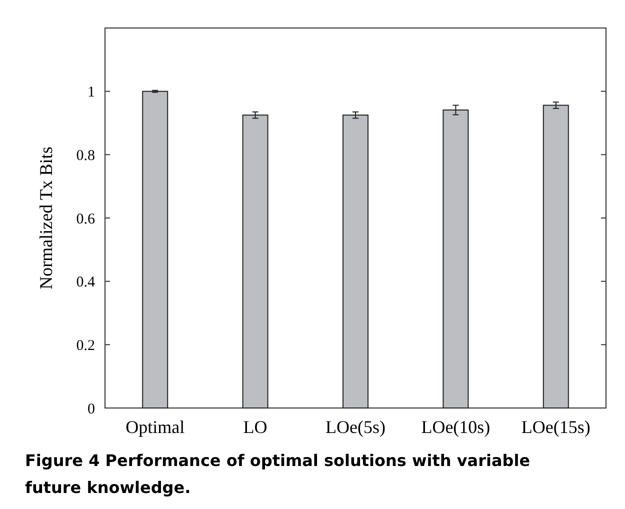 Image resolution: width=625 pixels, height=509 pixels. Describe the element at coordinates (85, 346) in the screenshot. I see `y-tick-label: 0.2` at that location.